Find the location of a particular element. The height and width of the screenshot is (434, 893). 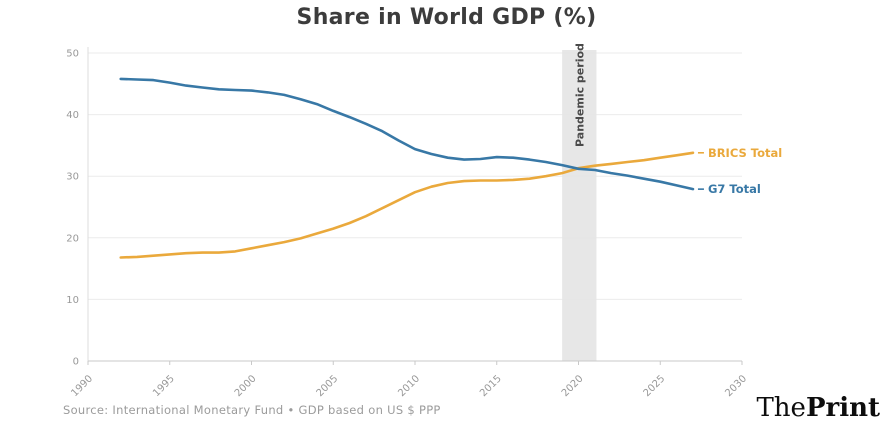

x-tick-label-2000: 2000 is located at coordinates (246, 385).